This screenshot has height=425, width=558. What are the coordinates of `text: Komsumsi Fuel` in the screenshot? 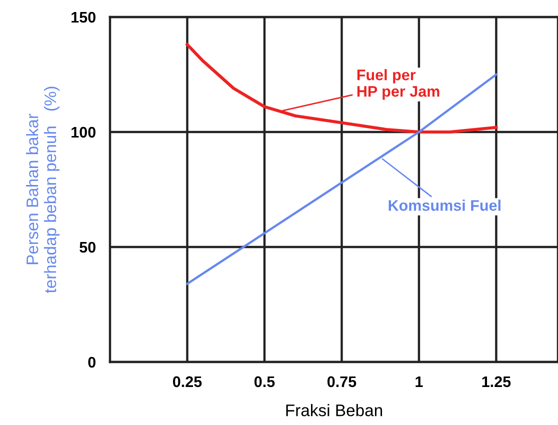 It's located at (444, 205).